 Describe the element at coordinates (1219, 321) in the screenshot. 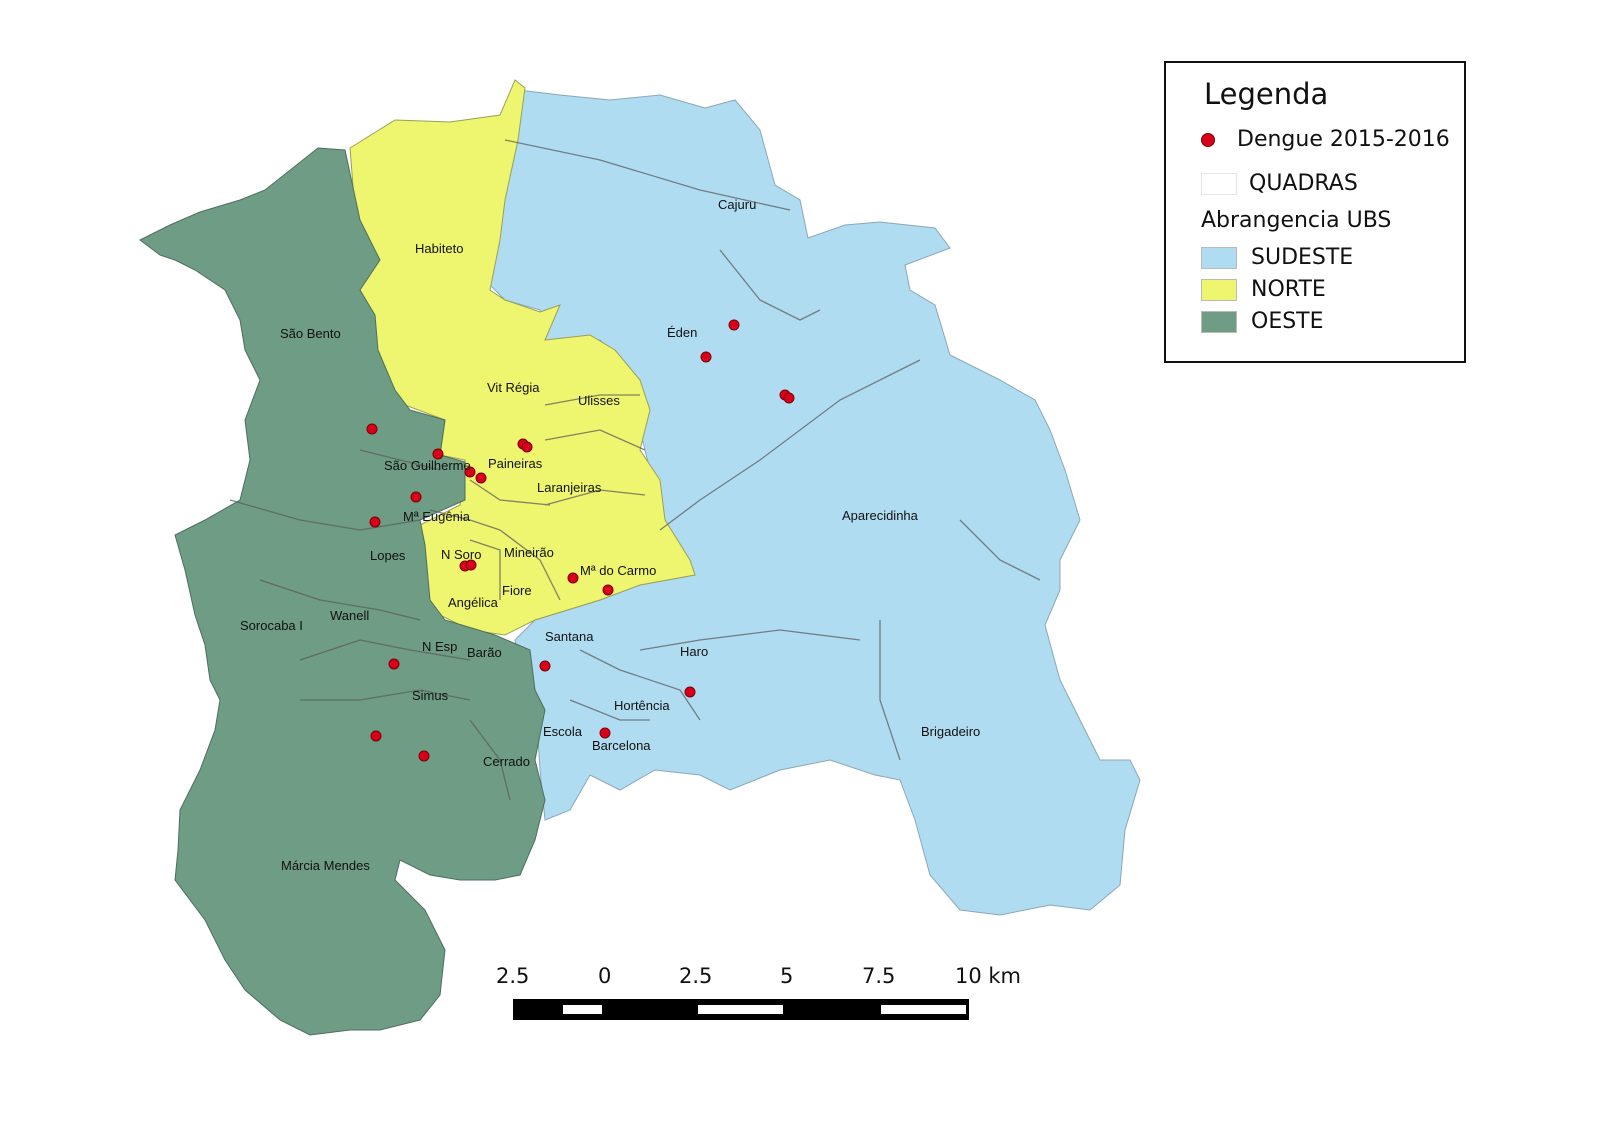

I see `oeste-swatch` at that location.